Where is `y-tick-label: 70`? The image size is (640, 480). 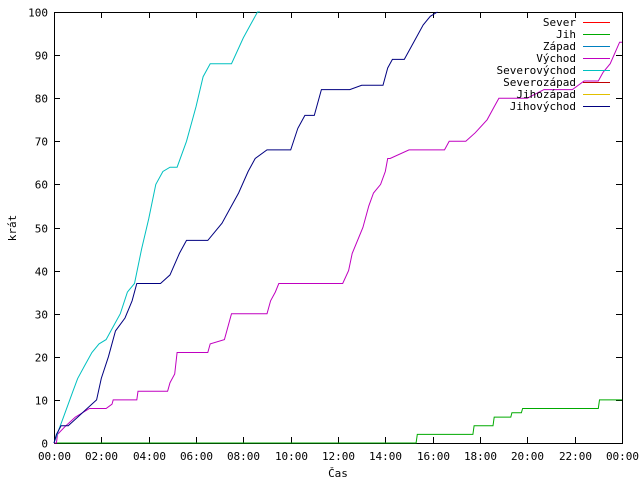 y-tick-label: 70 is located at coordinates (41, 142).